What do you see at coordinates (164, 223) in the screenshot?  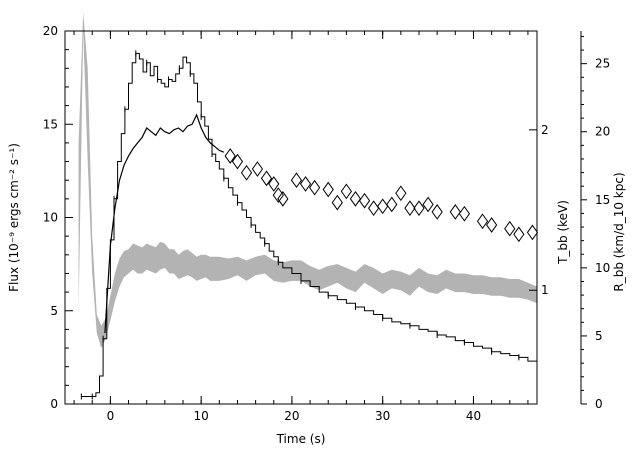 I see `temperature-line` at bounding box center [164, 223].